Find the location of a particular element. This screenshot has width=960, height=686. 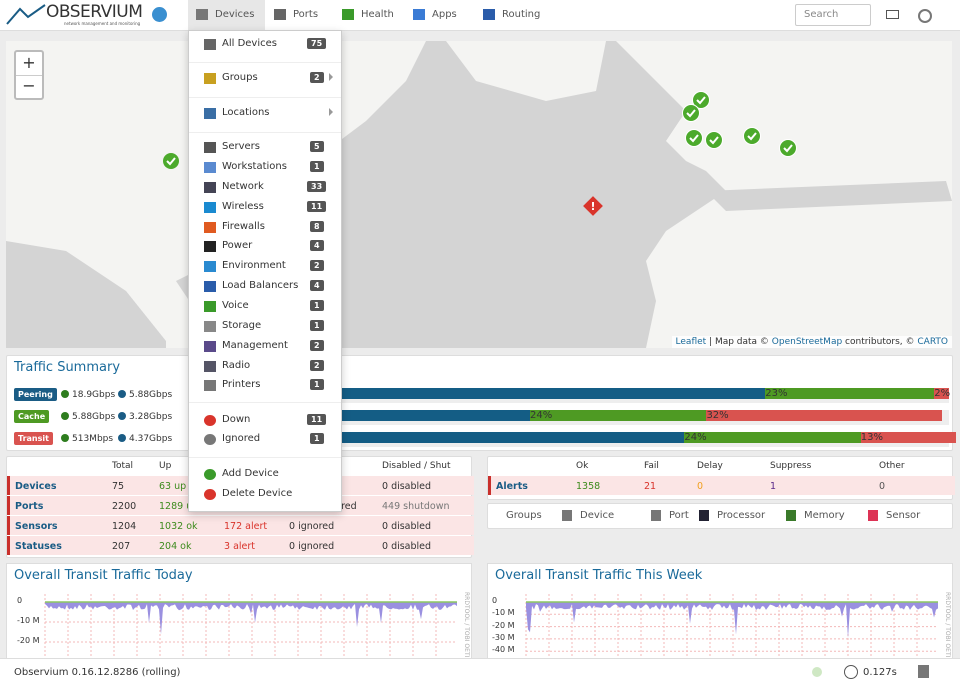

db-icon is located at coordinates (923, 671).